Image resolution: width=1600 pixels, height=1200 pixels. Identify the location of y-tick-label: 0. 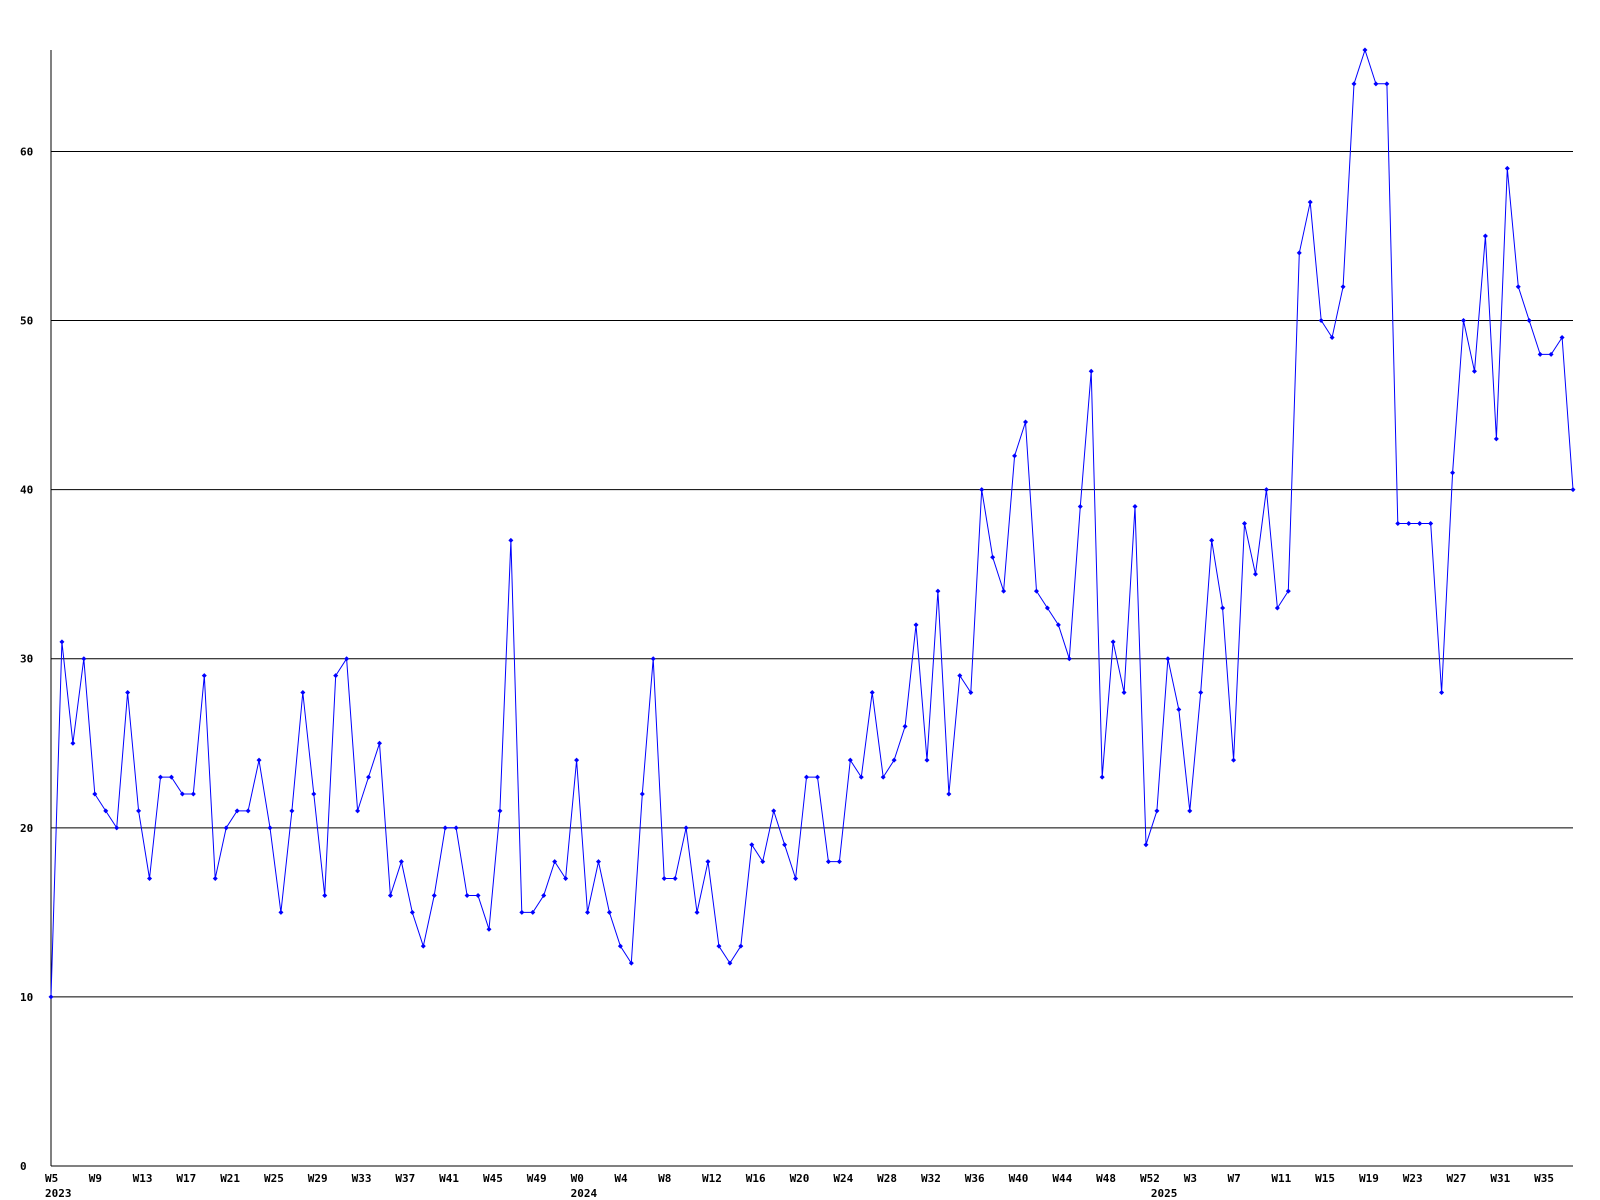
(23, 1166).